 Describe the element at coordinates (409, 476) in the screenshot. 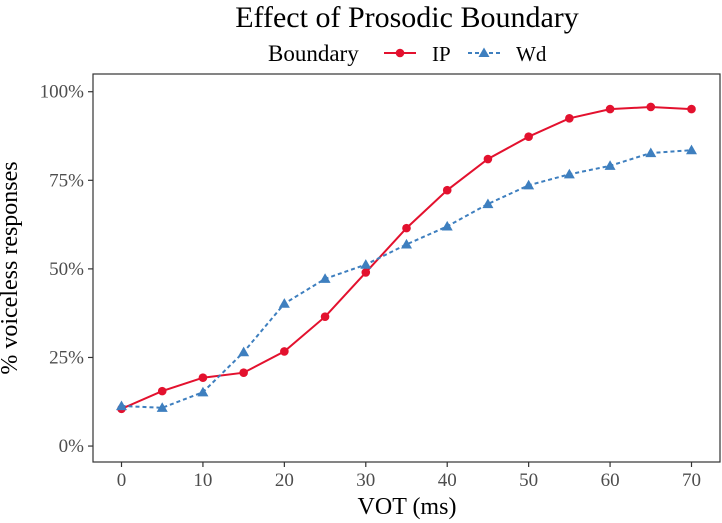

I see `x-axis: 0 10 20 30 40 50 60 70` at that location.